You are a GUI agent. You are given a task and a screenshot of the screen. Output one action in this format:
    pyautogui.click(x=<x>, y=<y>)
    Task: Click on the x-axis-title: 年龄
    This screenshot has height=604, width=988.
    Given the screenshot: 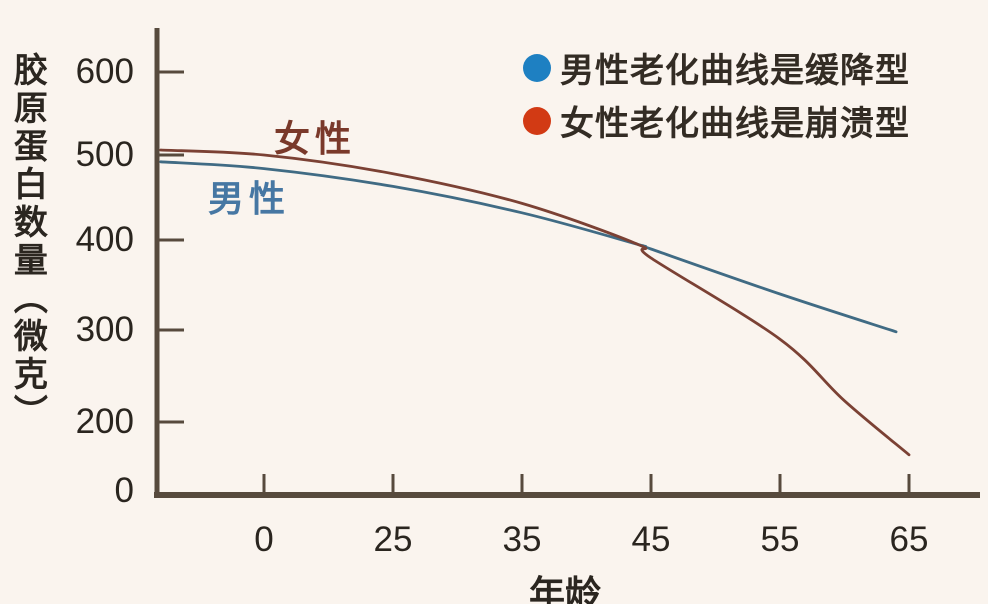 What is the action you would take?
    pyautogui.click(x=565, y=588)
    